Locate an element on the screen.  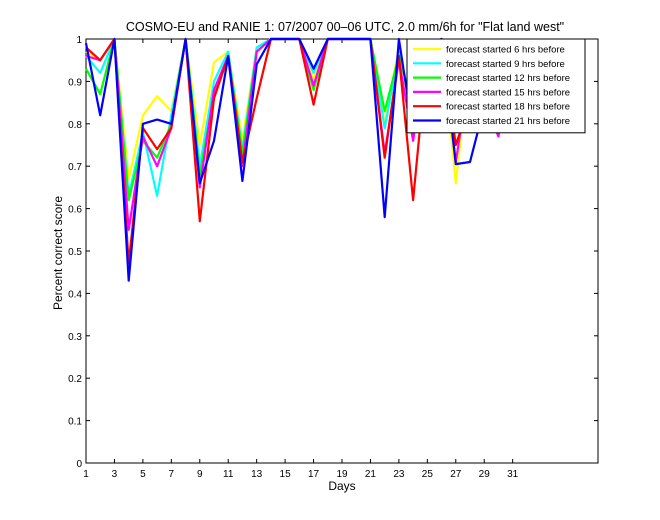
y-tick-label: 0.7 is located at coordinates (75, 167).